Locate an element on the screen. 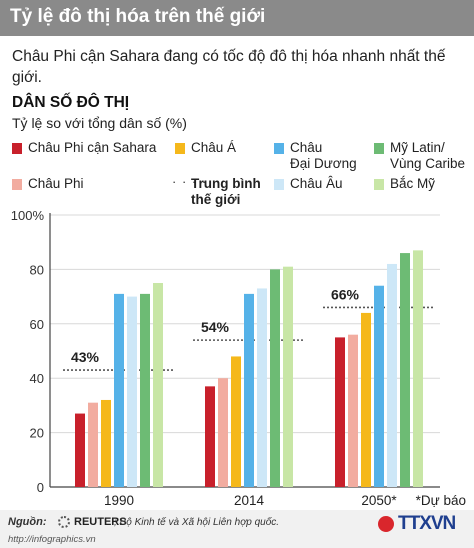 This screenshot has width=474, height=548. legend-label-chau-dai-duong: Châu Đại Dương is located at coordinates (323, 156).